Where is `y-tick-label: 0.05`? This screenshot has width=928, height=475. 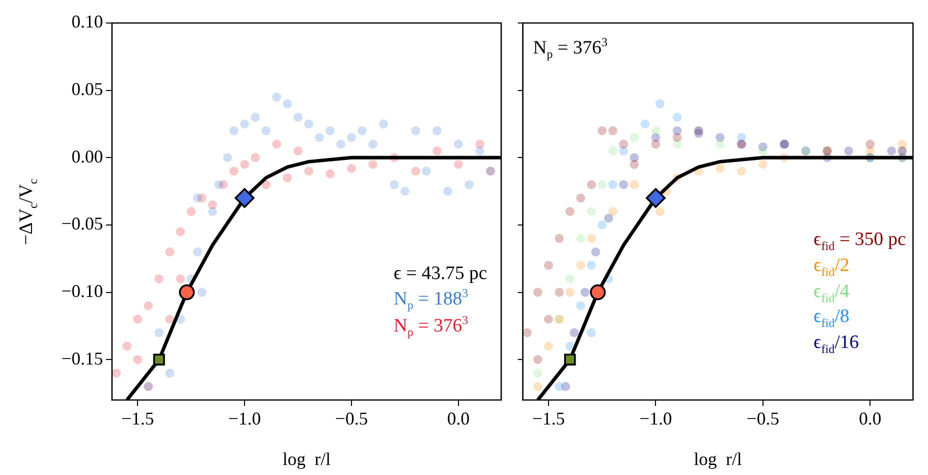
y-tick-label: 0.05 is located at coordinates (87, 89).